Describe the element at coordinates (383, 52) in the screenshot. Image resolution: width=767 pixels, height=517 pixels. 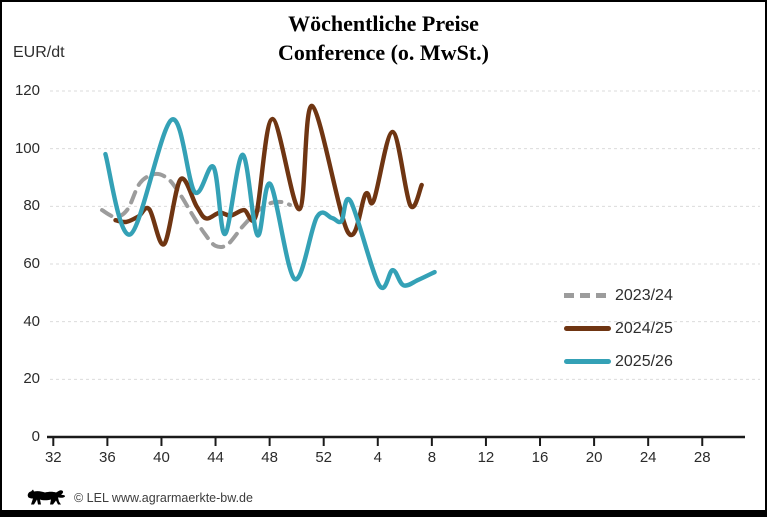
I see `chart-title-line2: Conference (o. MwSt.)` at that location.